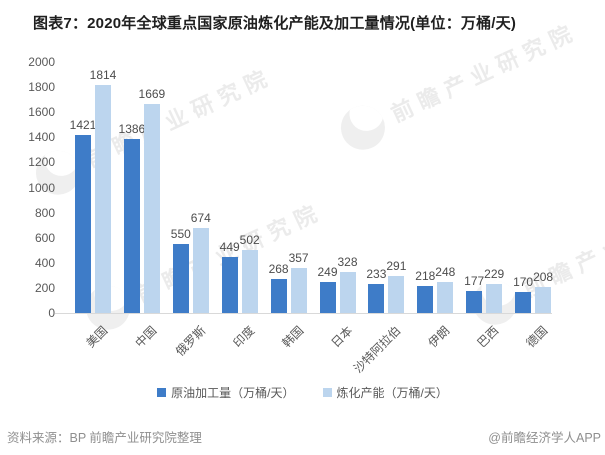 Image resolution: width=605 pixels, height=455 pixels. I want to click on legend-label: 原油加工量（万桶/天）, so click(233, 393).